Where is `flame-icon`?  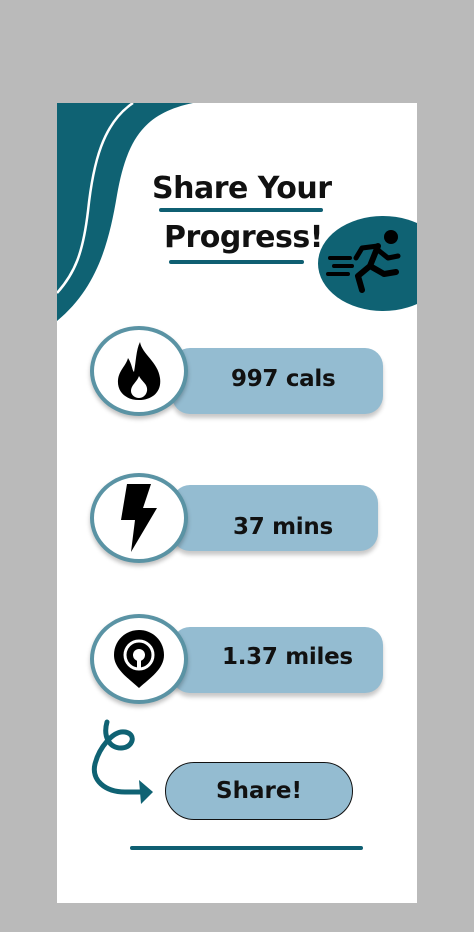
flame-icon is located at coordinates (139, 371).